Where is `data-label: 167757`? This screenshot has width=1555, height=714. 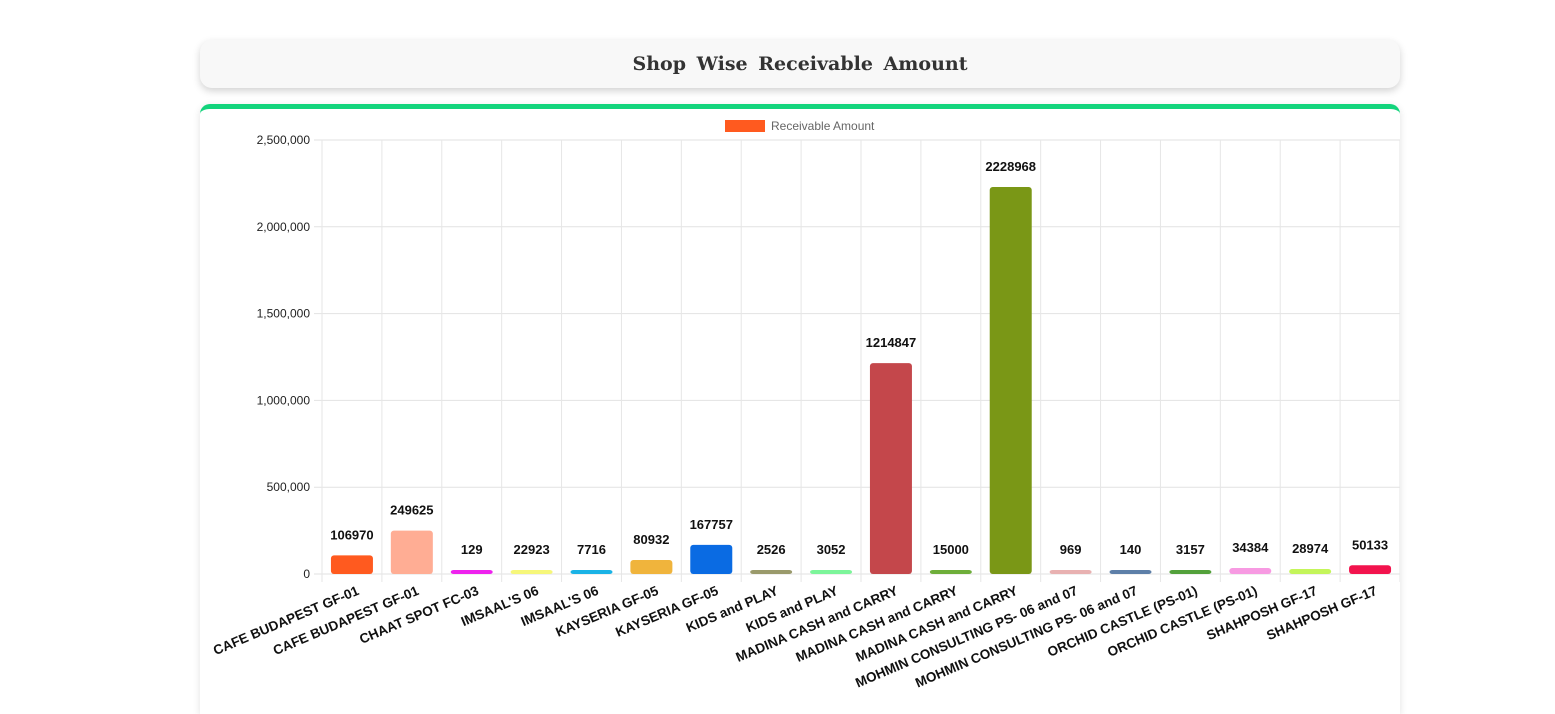 data-label: 167757 is located at coordinates (711, 524).